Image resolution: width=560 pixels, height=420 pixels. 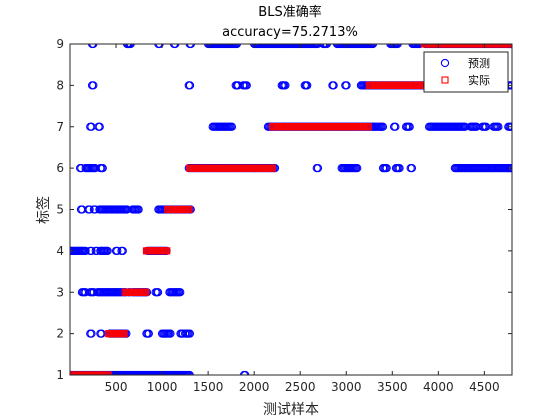 What do you see at coordinates (60, 375) in the screenshot?
I see `y-tick-label: 1` at bounding box center [60, 375].